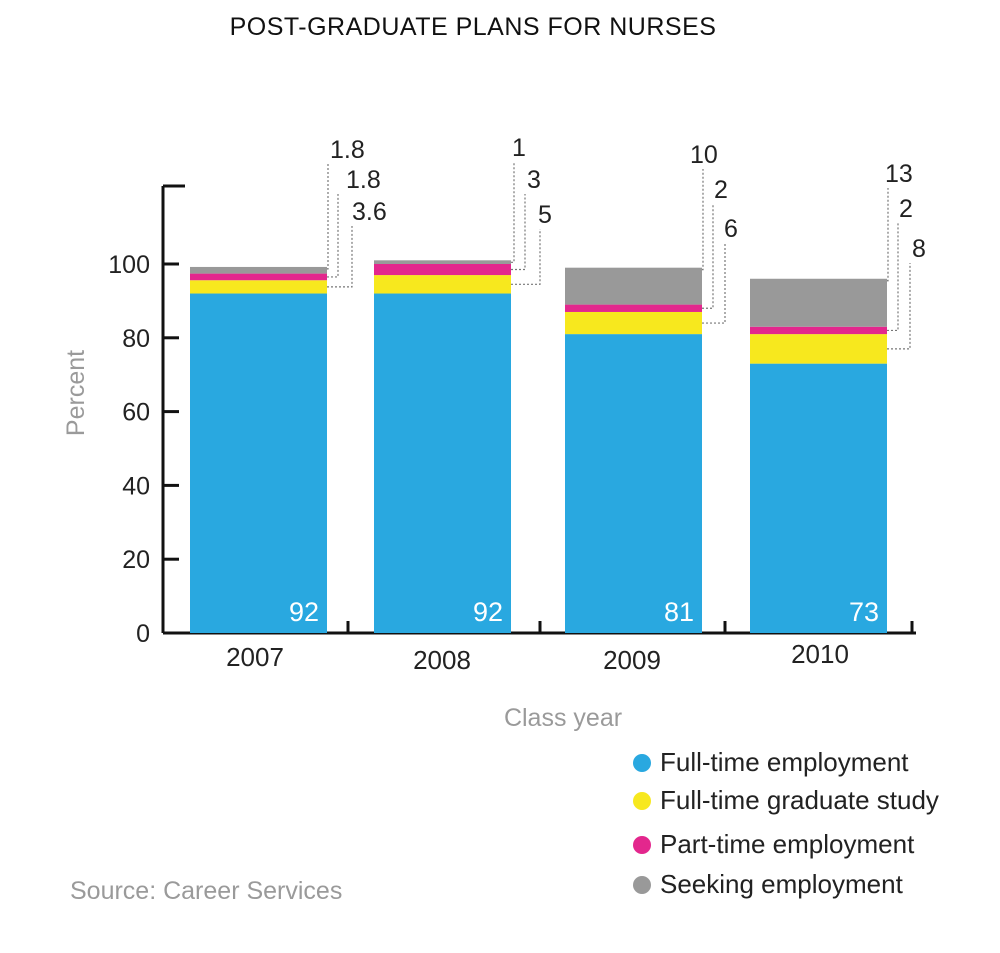 This screenshot has width=1000, height=953. I want to click on legend-entry: Seeking employment, so click(782, 884).